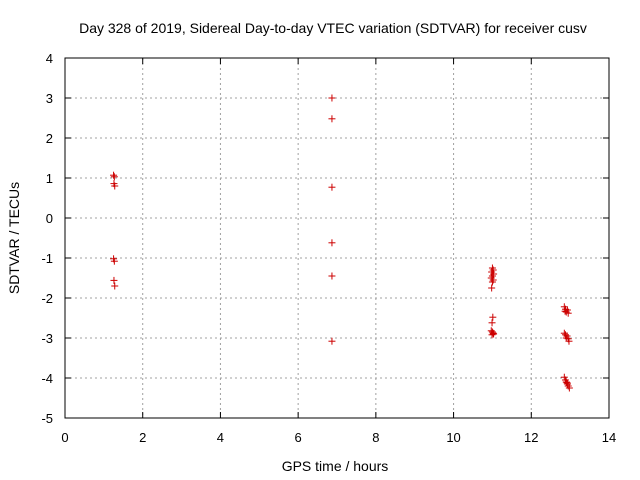 Image resolution: width=640 pixels, height=480 pixels. I want to click on y-tick-label: 0, so click(49, 218).